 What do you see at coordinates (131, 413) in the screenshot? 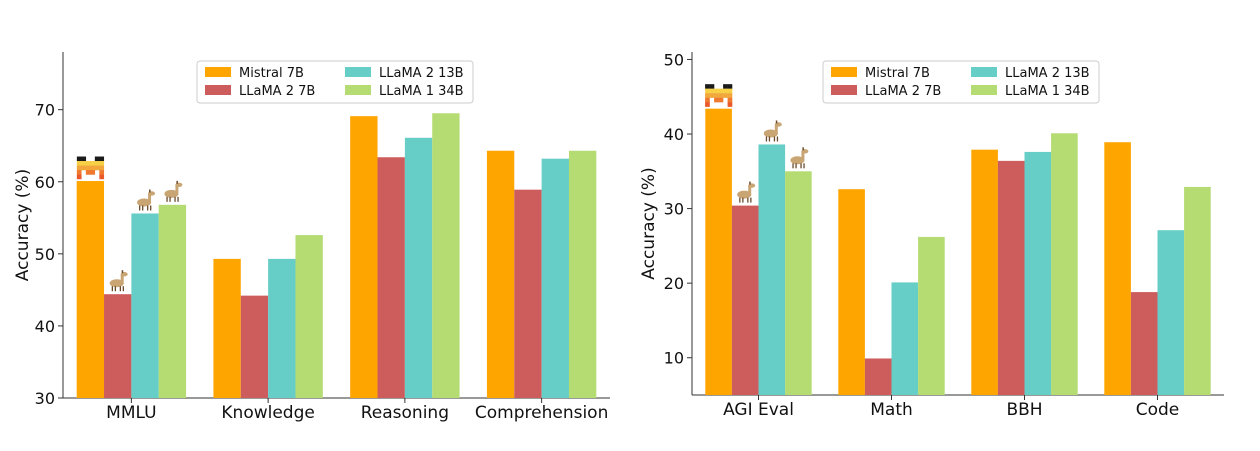
I see `x-tick-label: MMLU` at bounding box center [131, 413].